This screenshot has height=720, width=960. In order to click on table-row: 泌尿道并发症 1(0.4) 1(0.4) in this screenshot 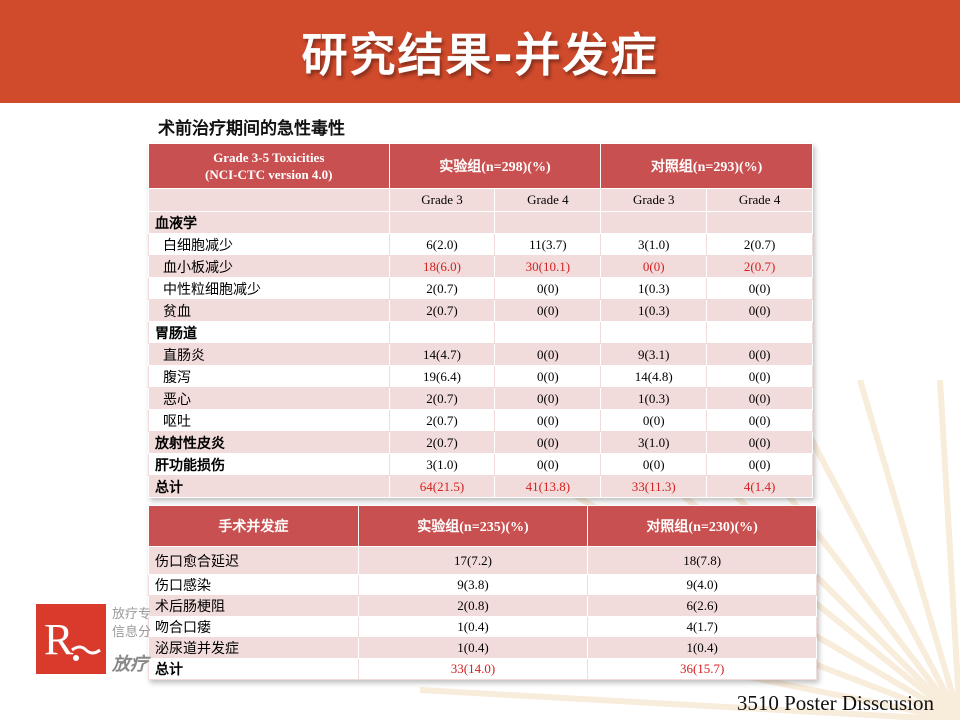, I will do `click(482, 648)`.